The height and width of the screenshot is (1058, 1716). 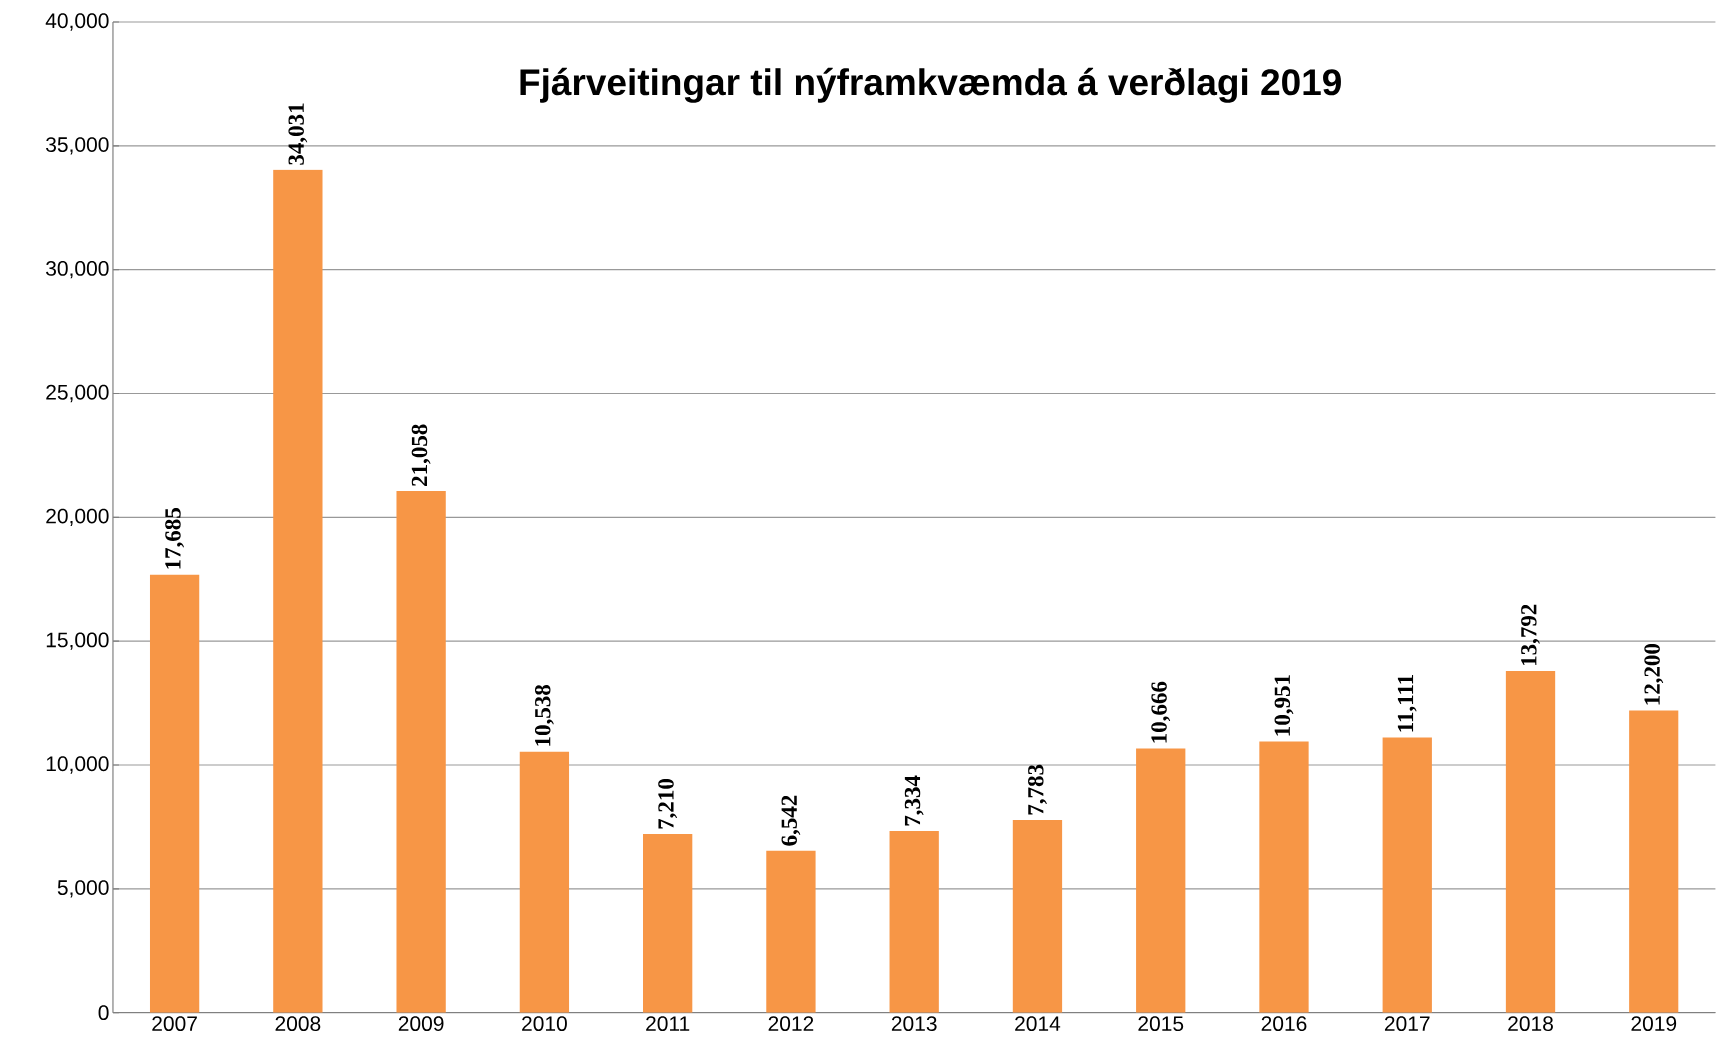 What do you see at coordinates (77, 765) in the screenshot?
I see `y-tick-label: 10,000` at bounding box center [77, 765].